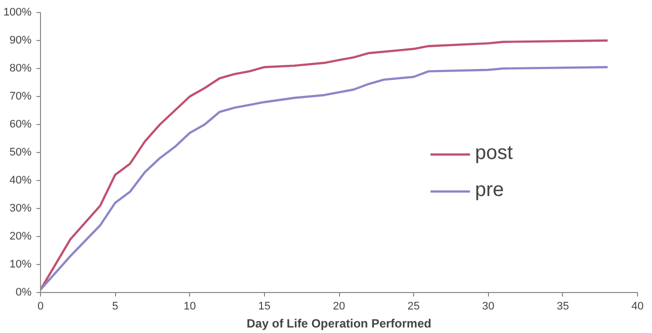 The width and height of the screenshot is (652, 333). I want to click on y-tick-label: 80%, so click(20, 68).